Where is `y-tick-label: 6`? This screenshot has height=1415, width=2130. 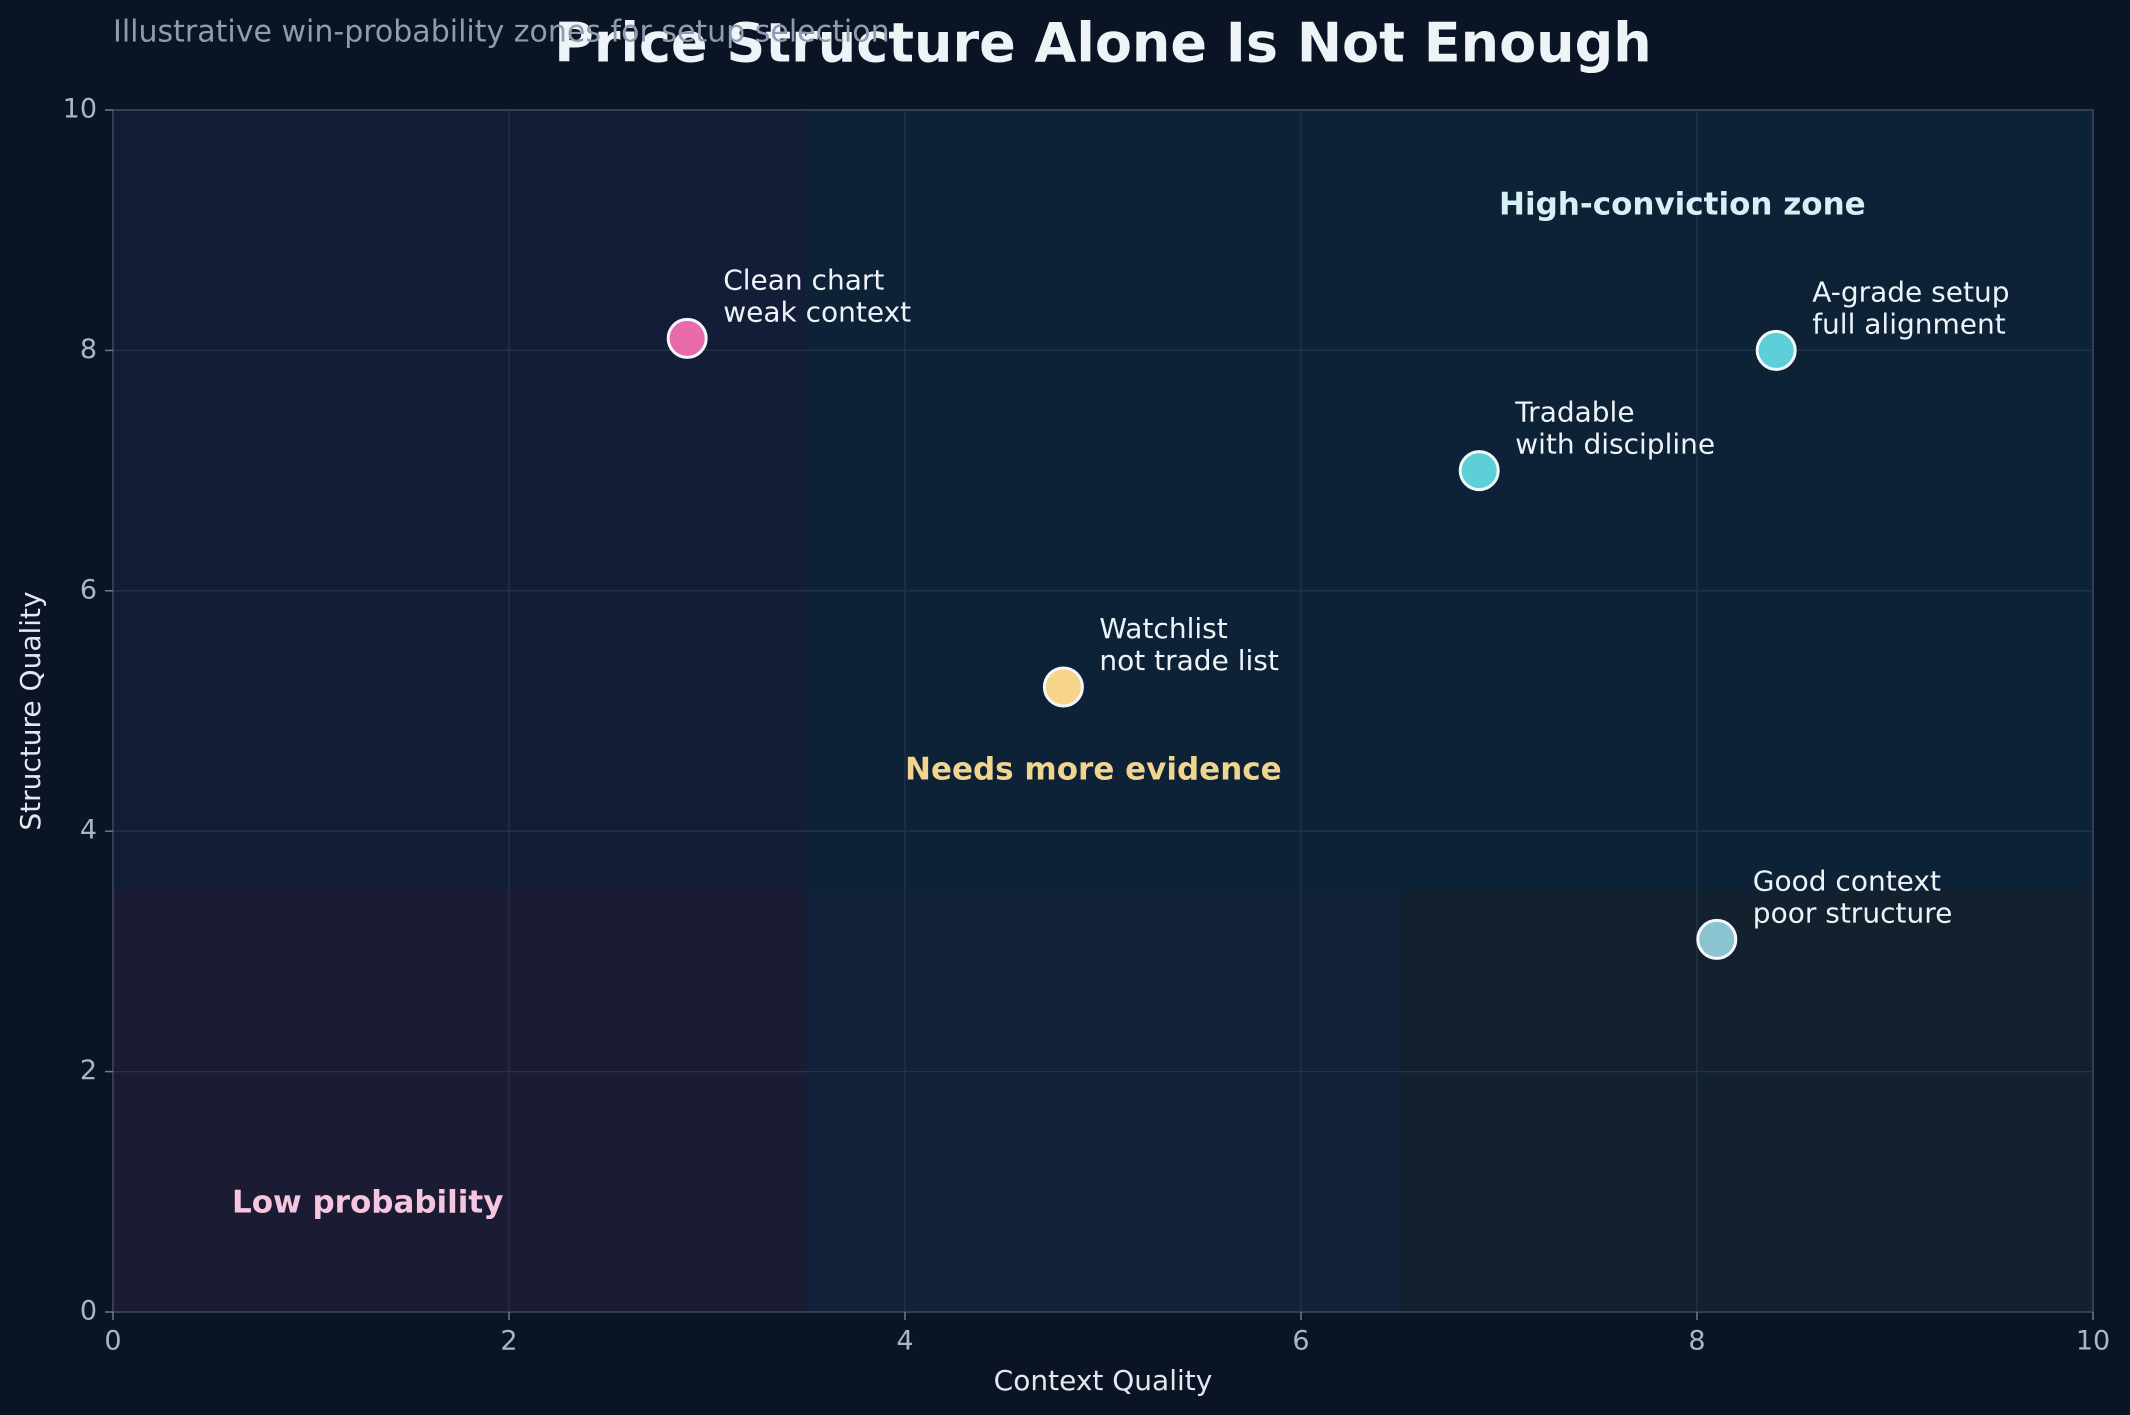
y-tick-label: 6 is located at coordinates (88, 589).